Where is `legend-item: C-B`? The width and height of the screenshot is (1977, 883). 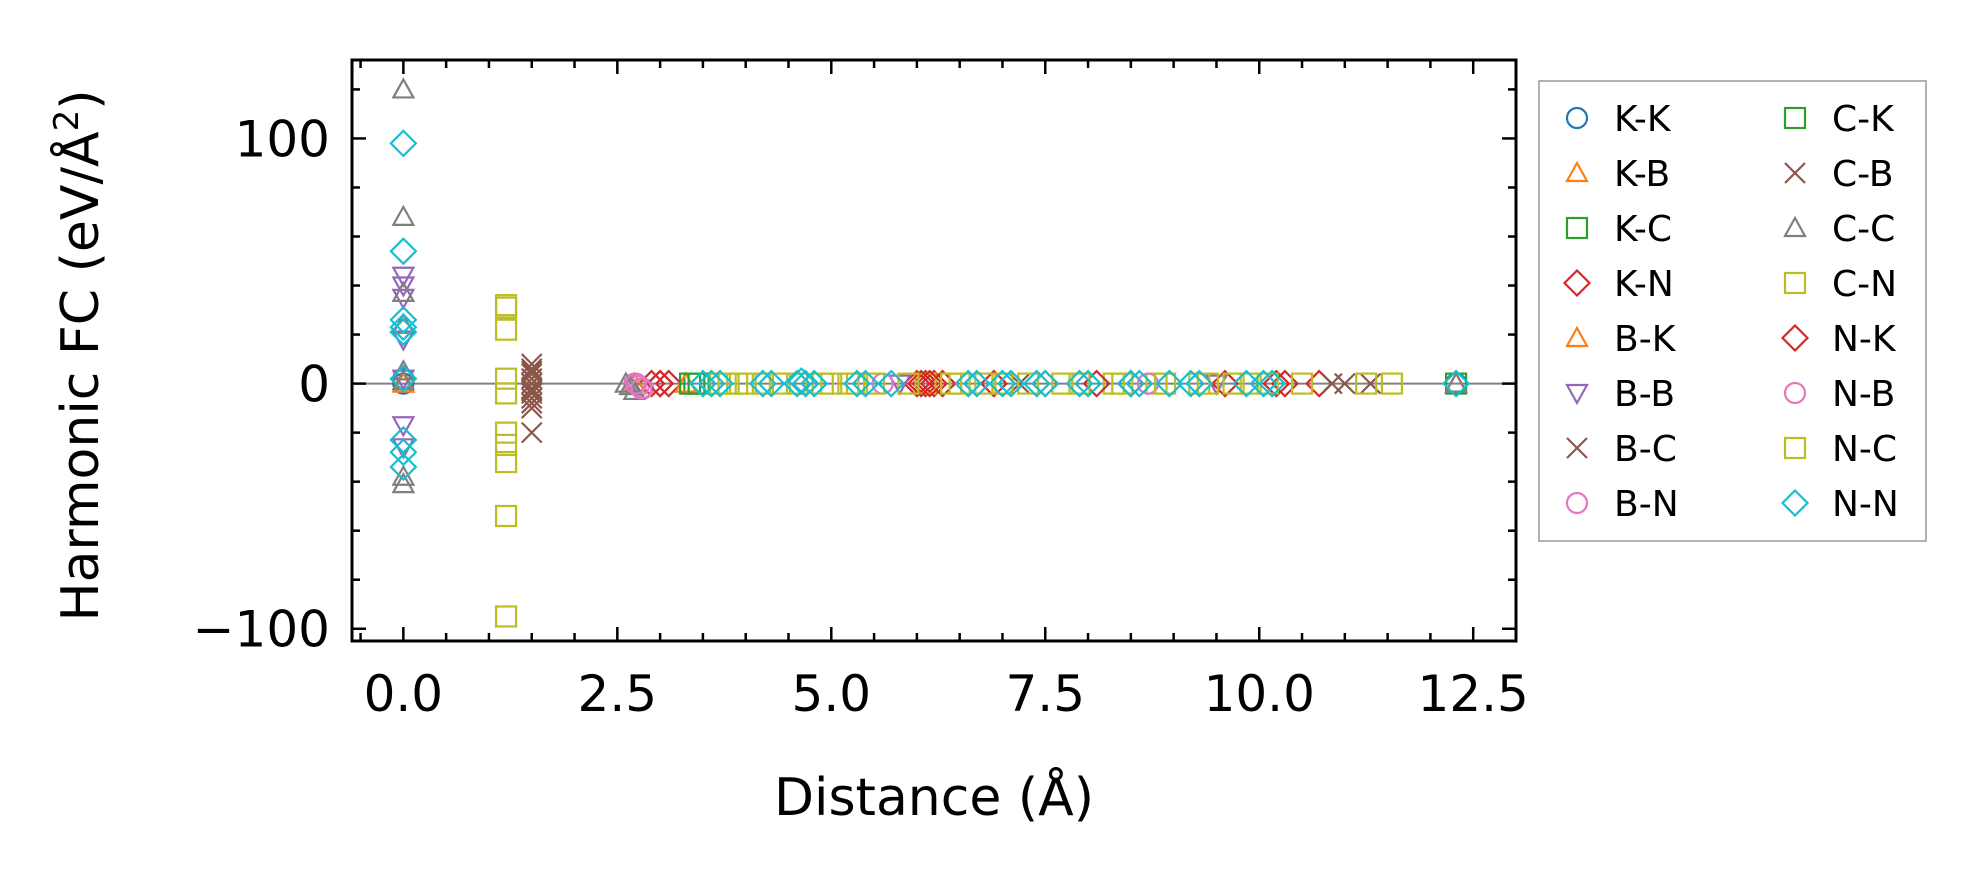
legend-item: C-B is located at coordinates (1839, 174).